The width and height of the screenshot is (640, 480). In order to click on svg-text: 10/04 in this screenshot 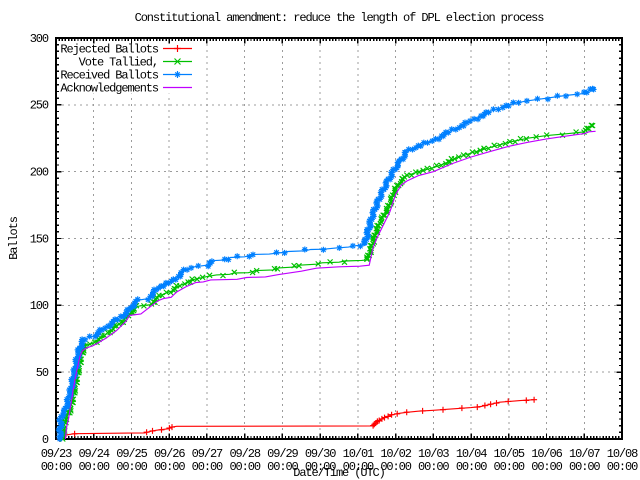, I will do `click(471, 454)`.